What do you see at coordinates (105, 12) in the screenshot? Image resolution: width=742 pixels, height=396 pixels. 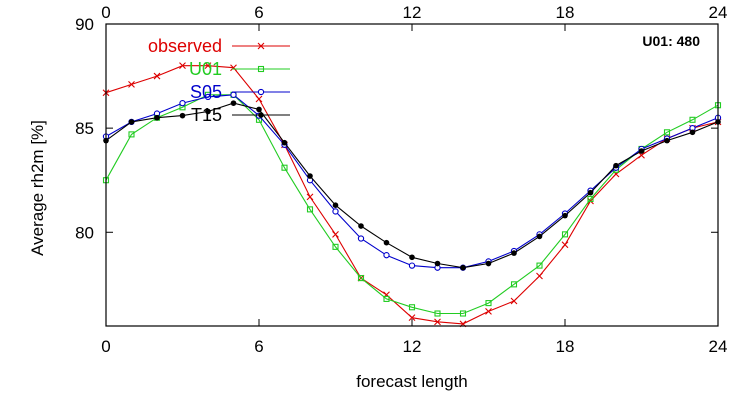 I see `x-top-tick-label: 0` at bounding box center [105, 12].